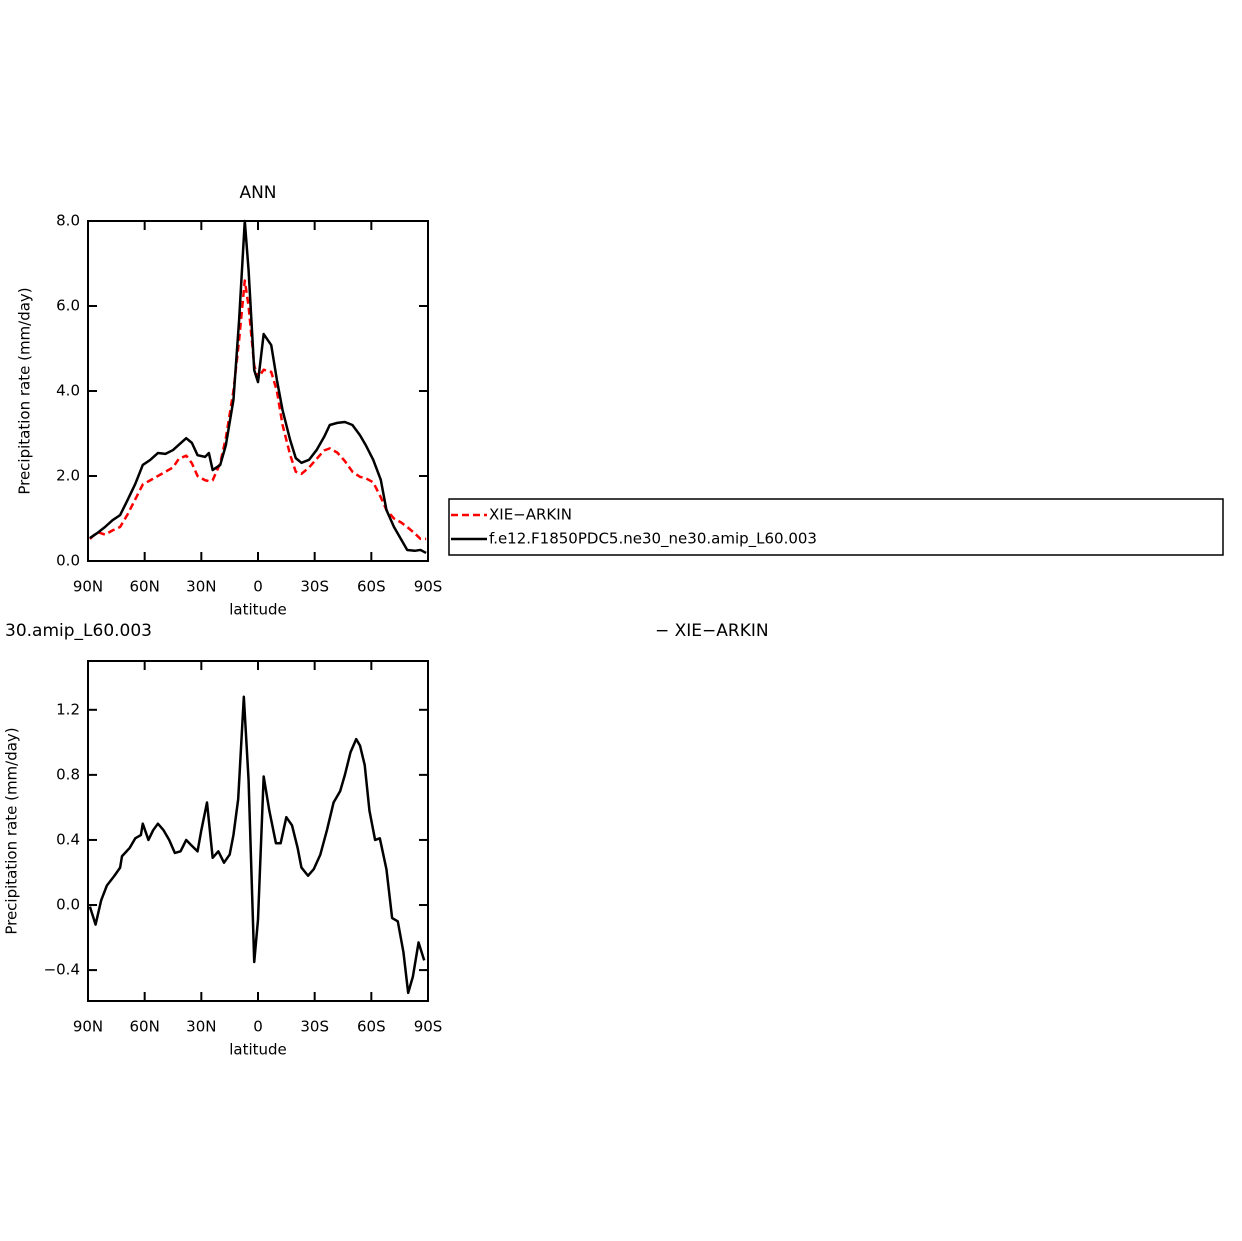 This screenshot has width=1242, height=1241. What do you see at coordinates (68, 839) in the screenshot?
I see `y-tick-label: 0.4` at bounding box center [68, 839].